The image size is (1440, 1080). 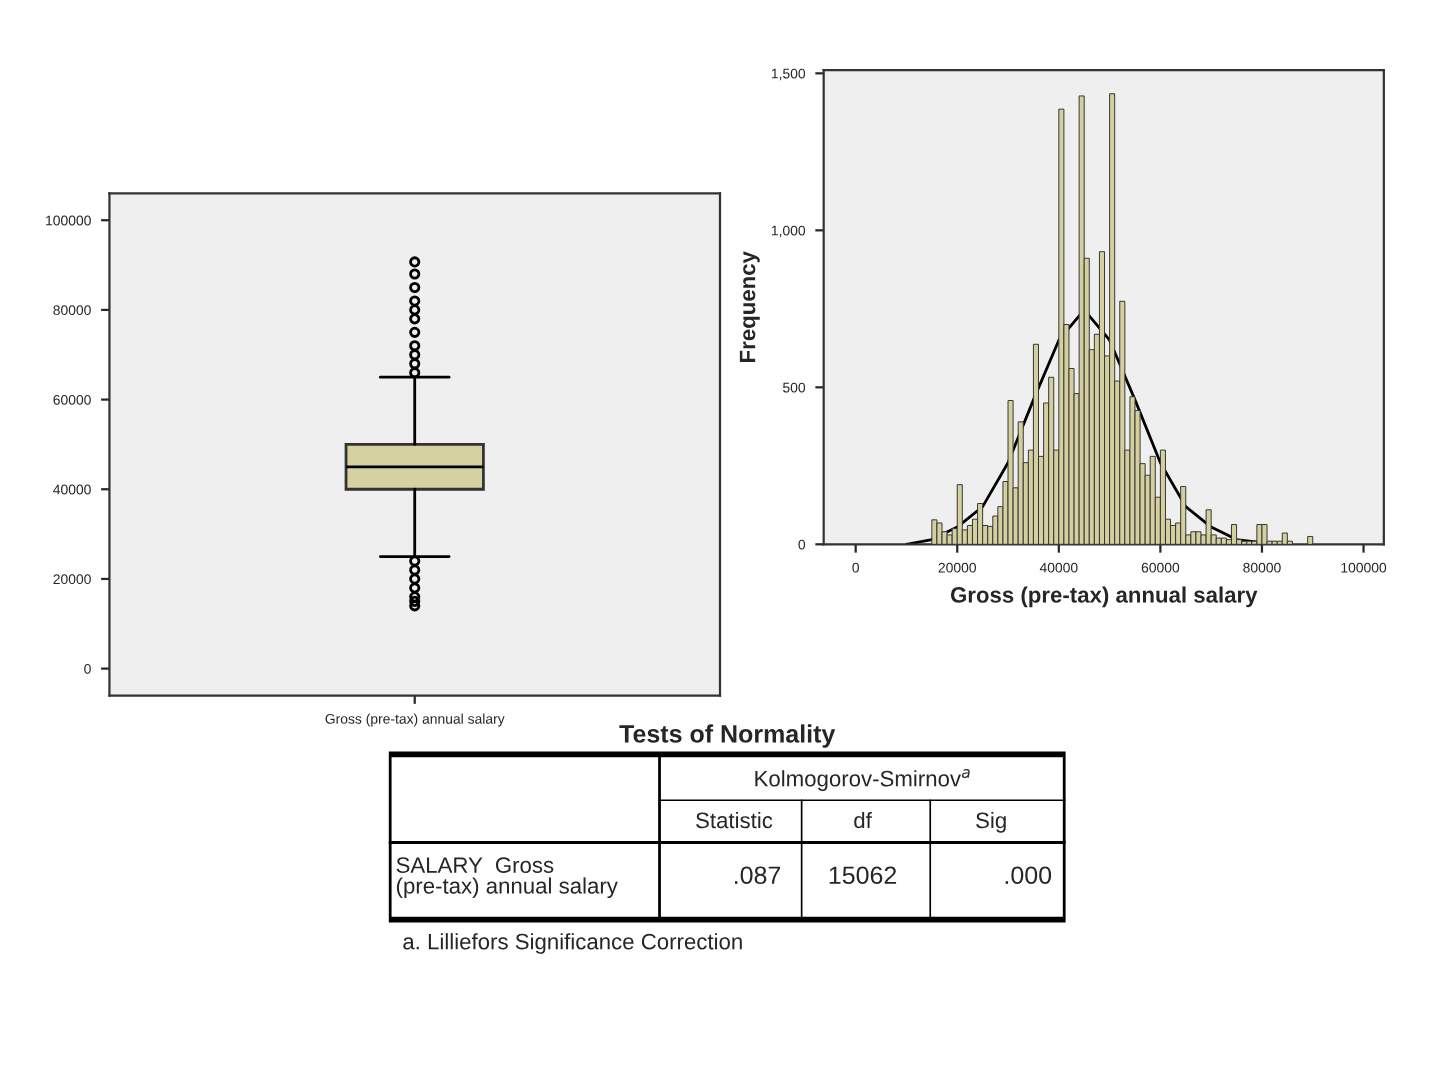 I want to click on text: .000, so click(x=1028, y=875).